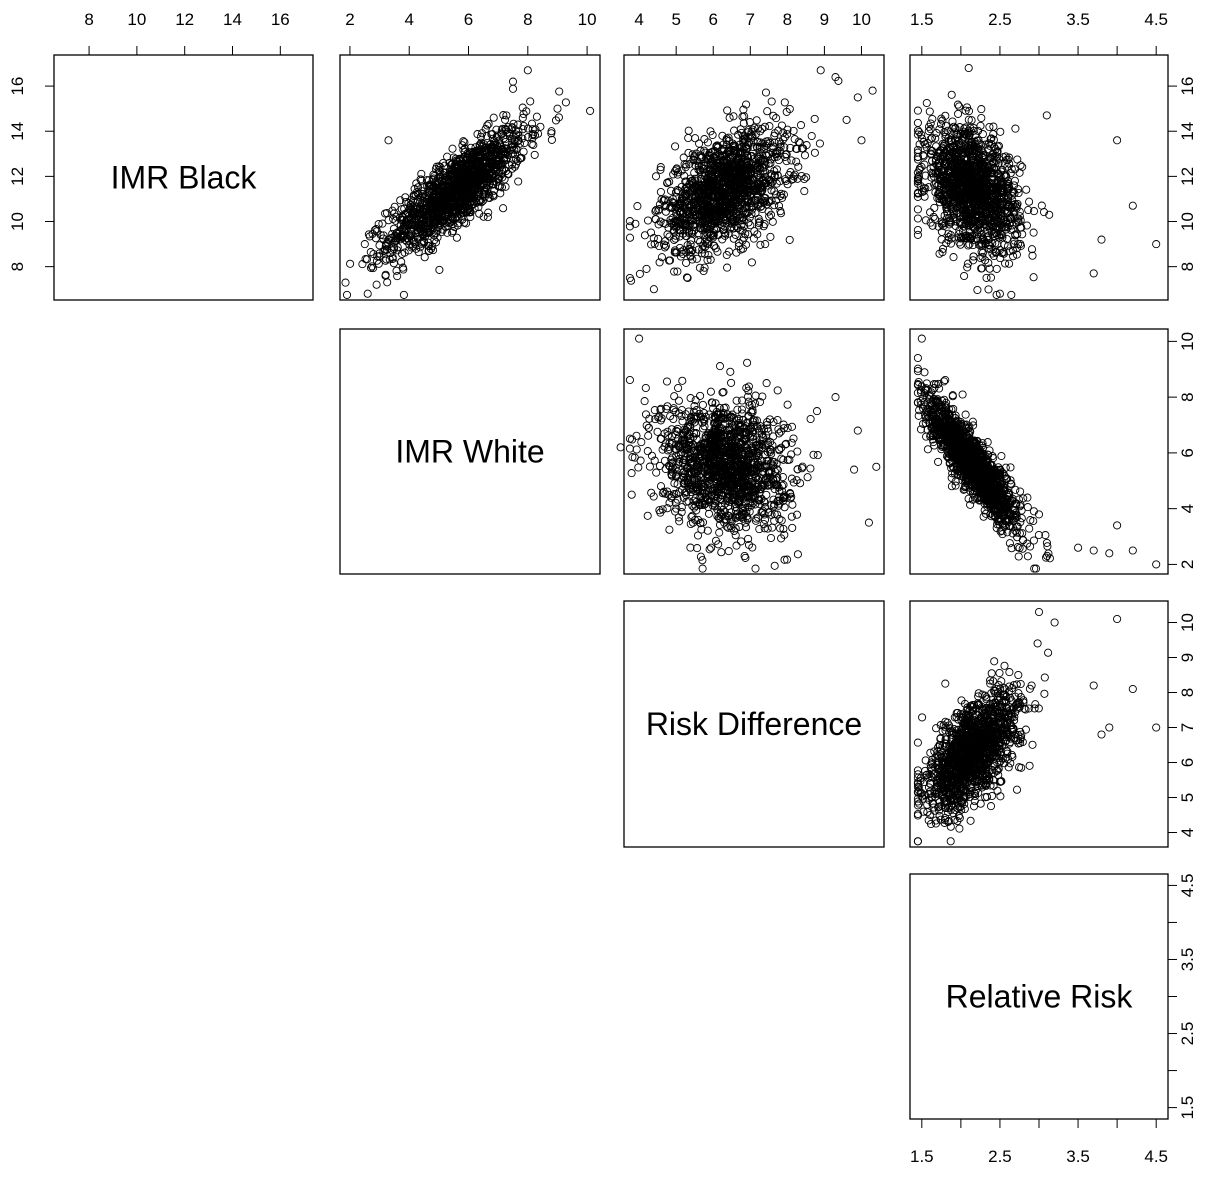 The image size is (1225, 1177). What do you see at coordinates (1187, 176) in the screenshot?
I see `right-tick-label: 12` at bounding box center [1187, 176].